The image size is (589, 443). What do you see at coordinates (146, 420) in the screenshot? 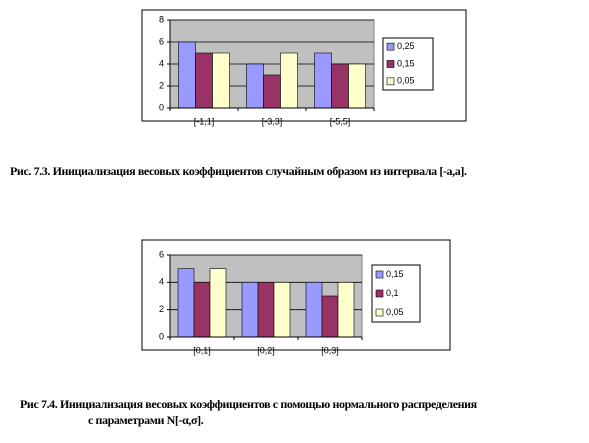
I see `caption: с параметрами N[-α,σ].` at bounding box center [146, 420].